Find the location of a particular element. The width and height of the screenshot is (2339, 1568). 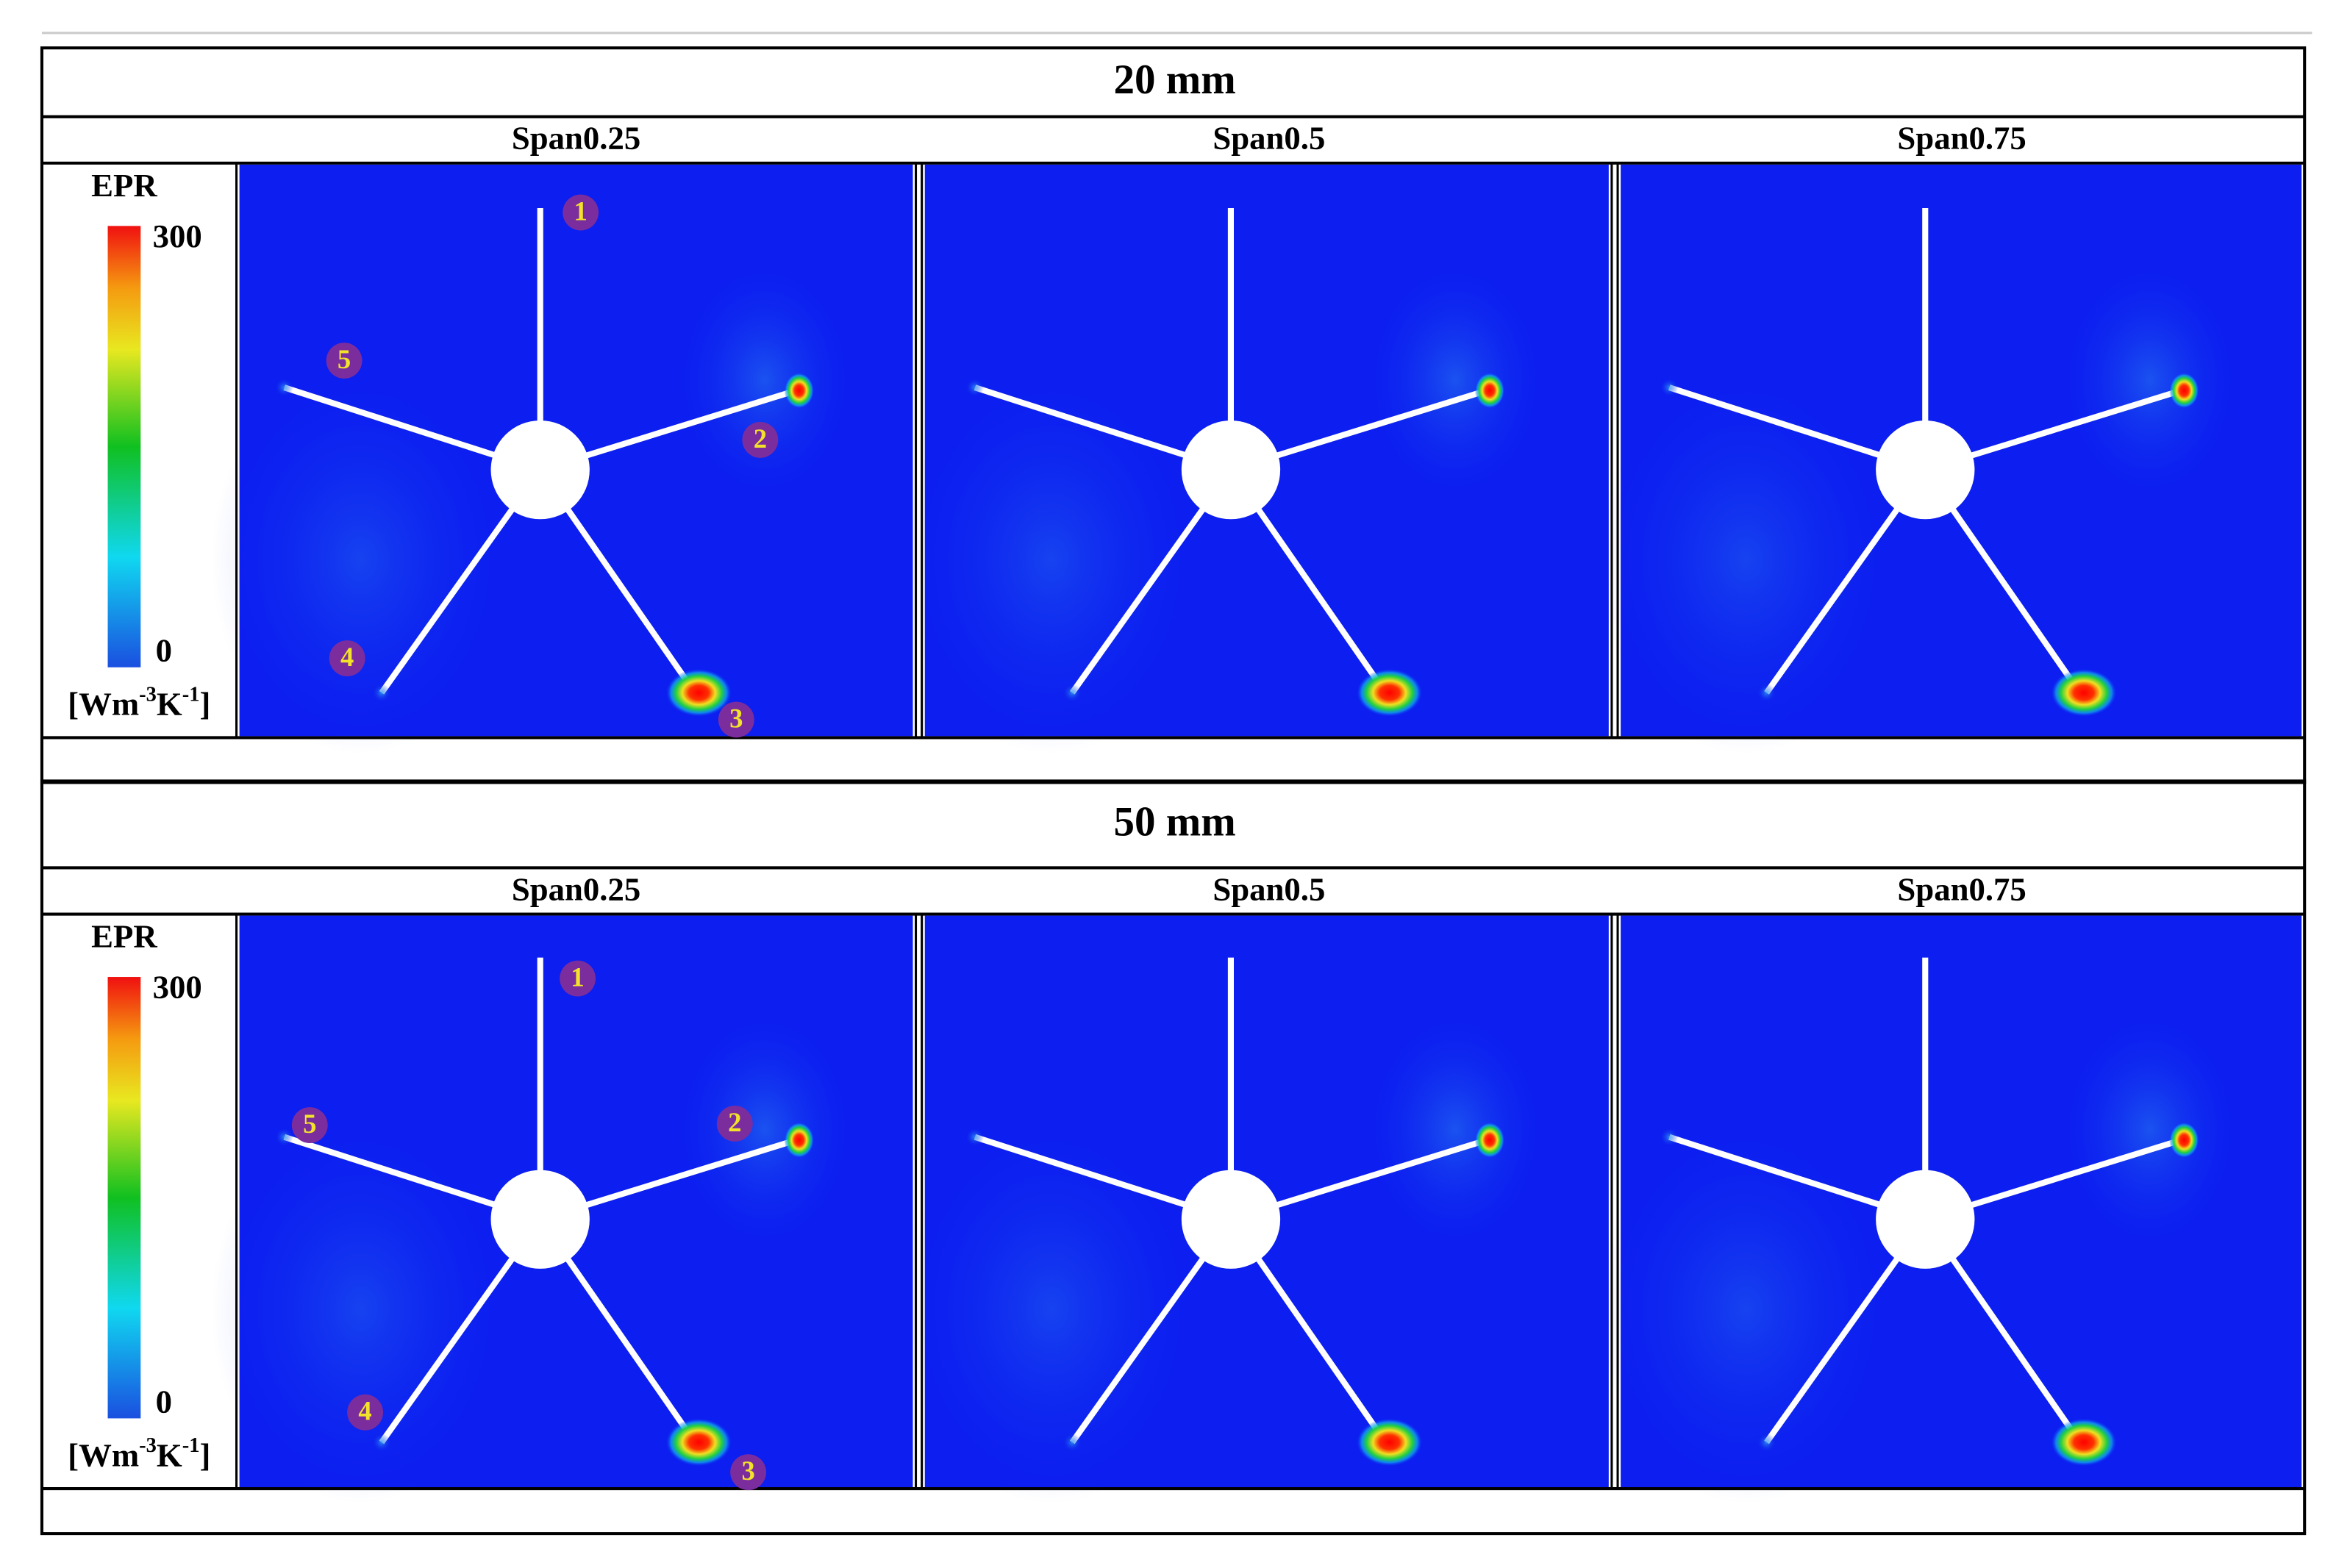

row-title: 50 mm is located at coordinates (1175, 822).